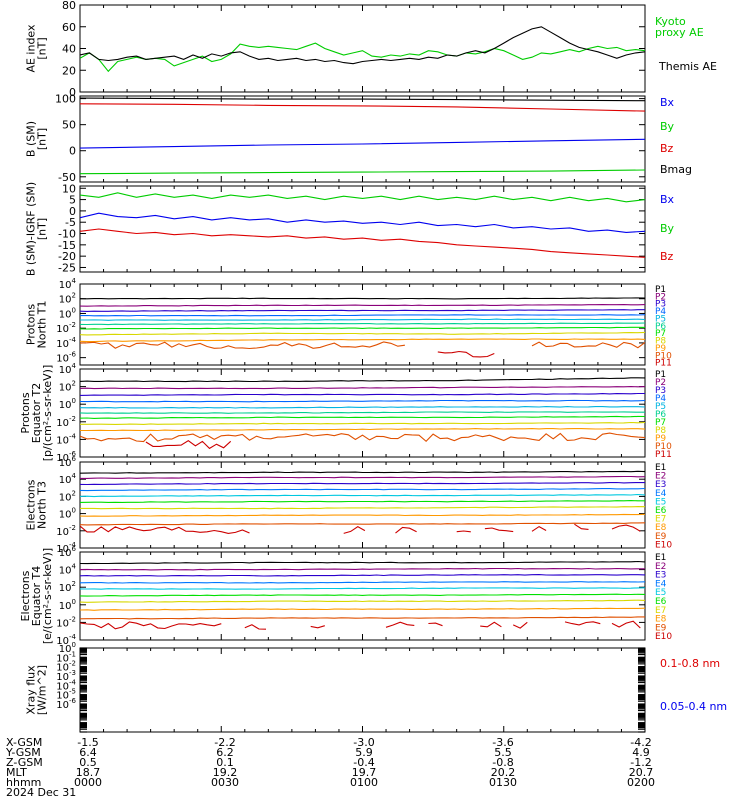  Describe the element at coordinates (70, 222) in the screenshot. I see `y-tick-label: -5` at that location.